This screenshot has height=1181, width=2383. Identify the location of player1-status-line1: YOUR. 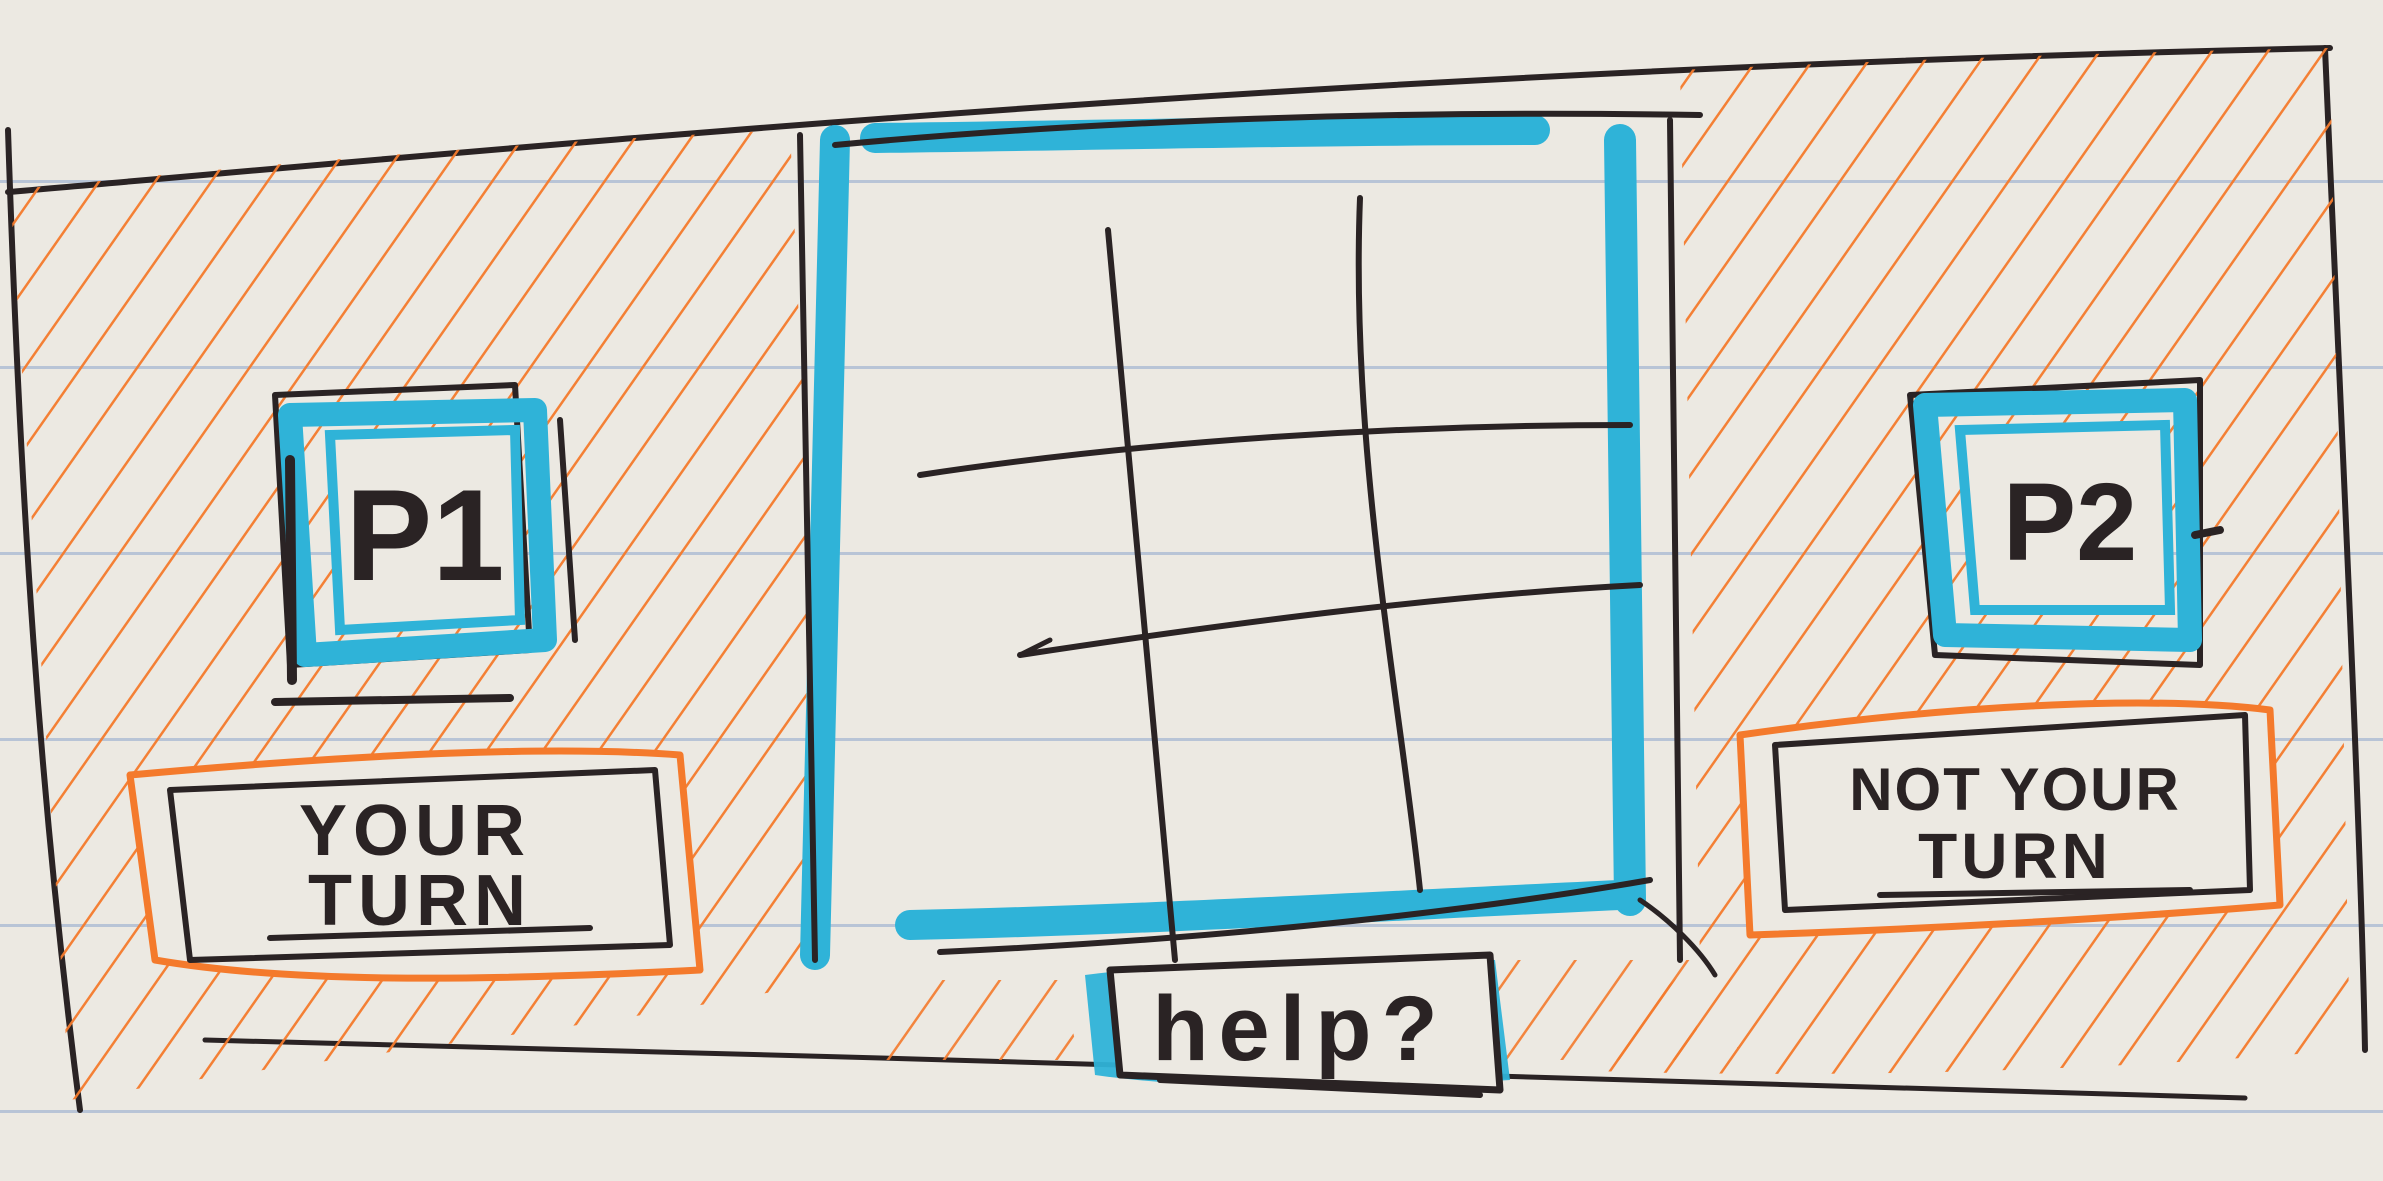
(415, 831).